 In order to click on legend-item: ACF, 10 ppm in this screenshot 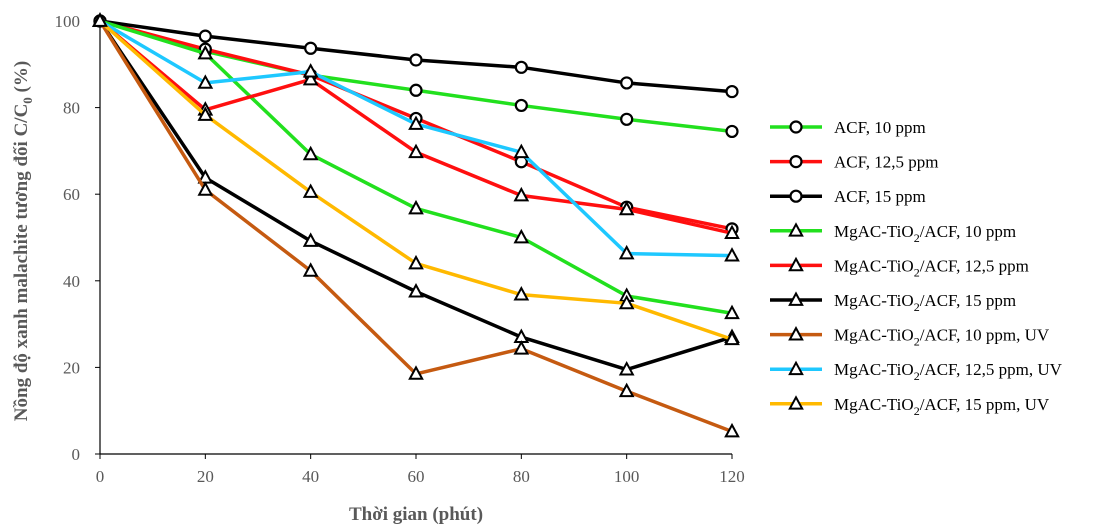, I will do `click(848, 127)`.